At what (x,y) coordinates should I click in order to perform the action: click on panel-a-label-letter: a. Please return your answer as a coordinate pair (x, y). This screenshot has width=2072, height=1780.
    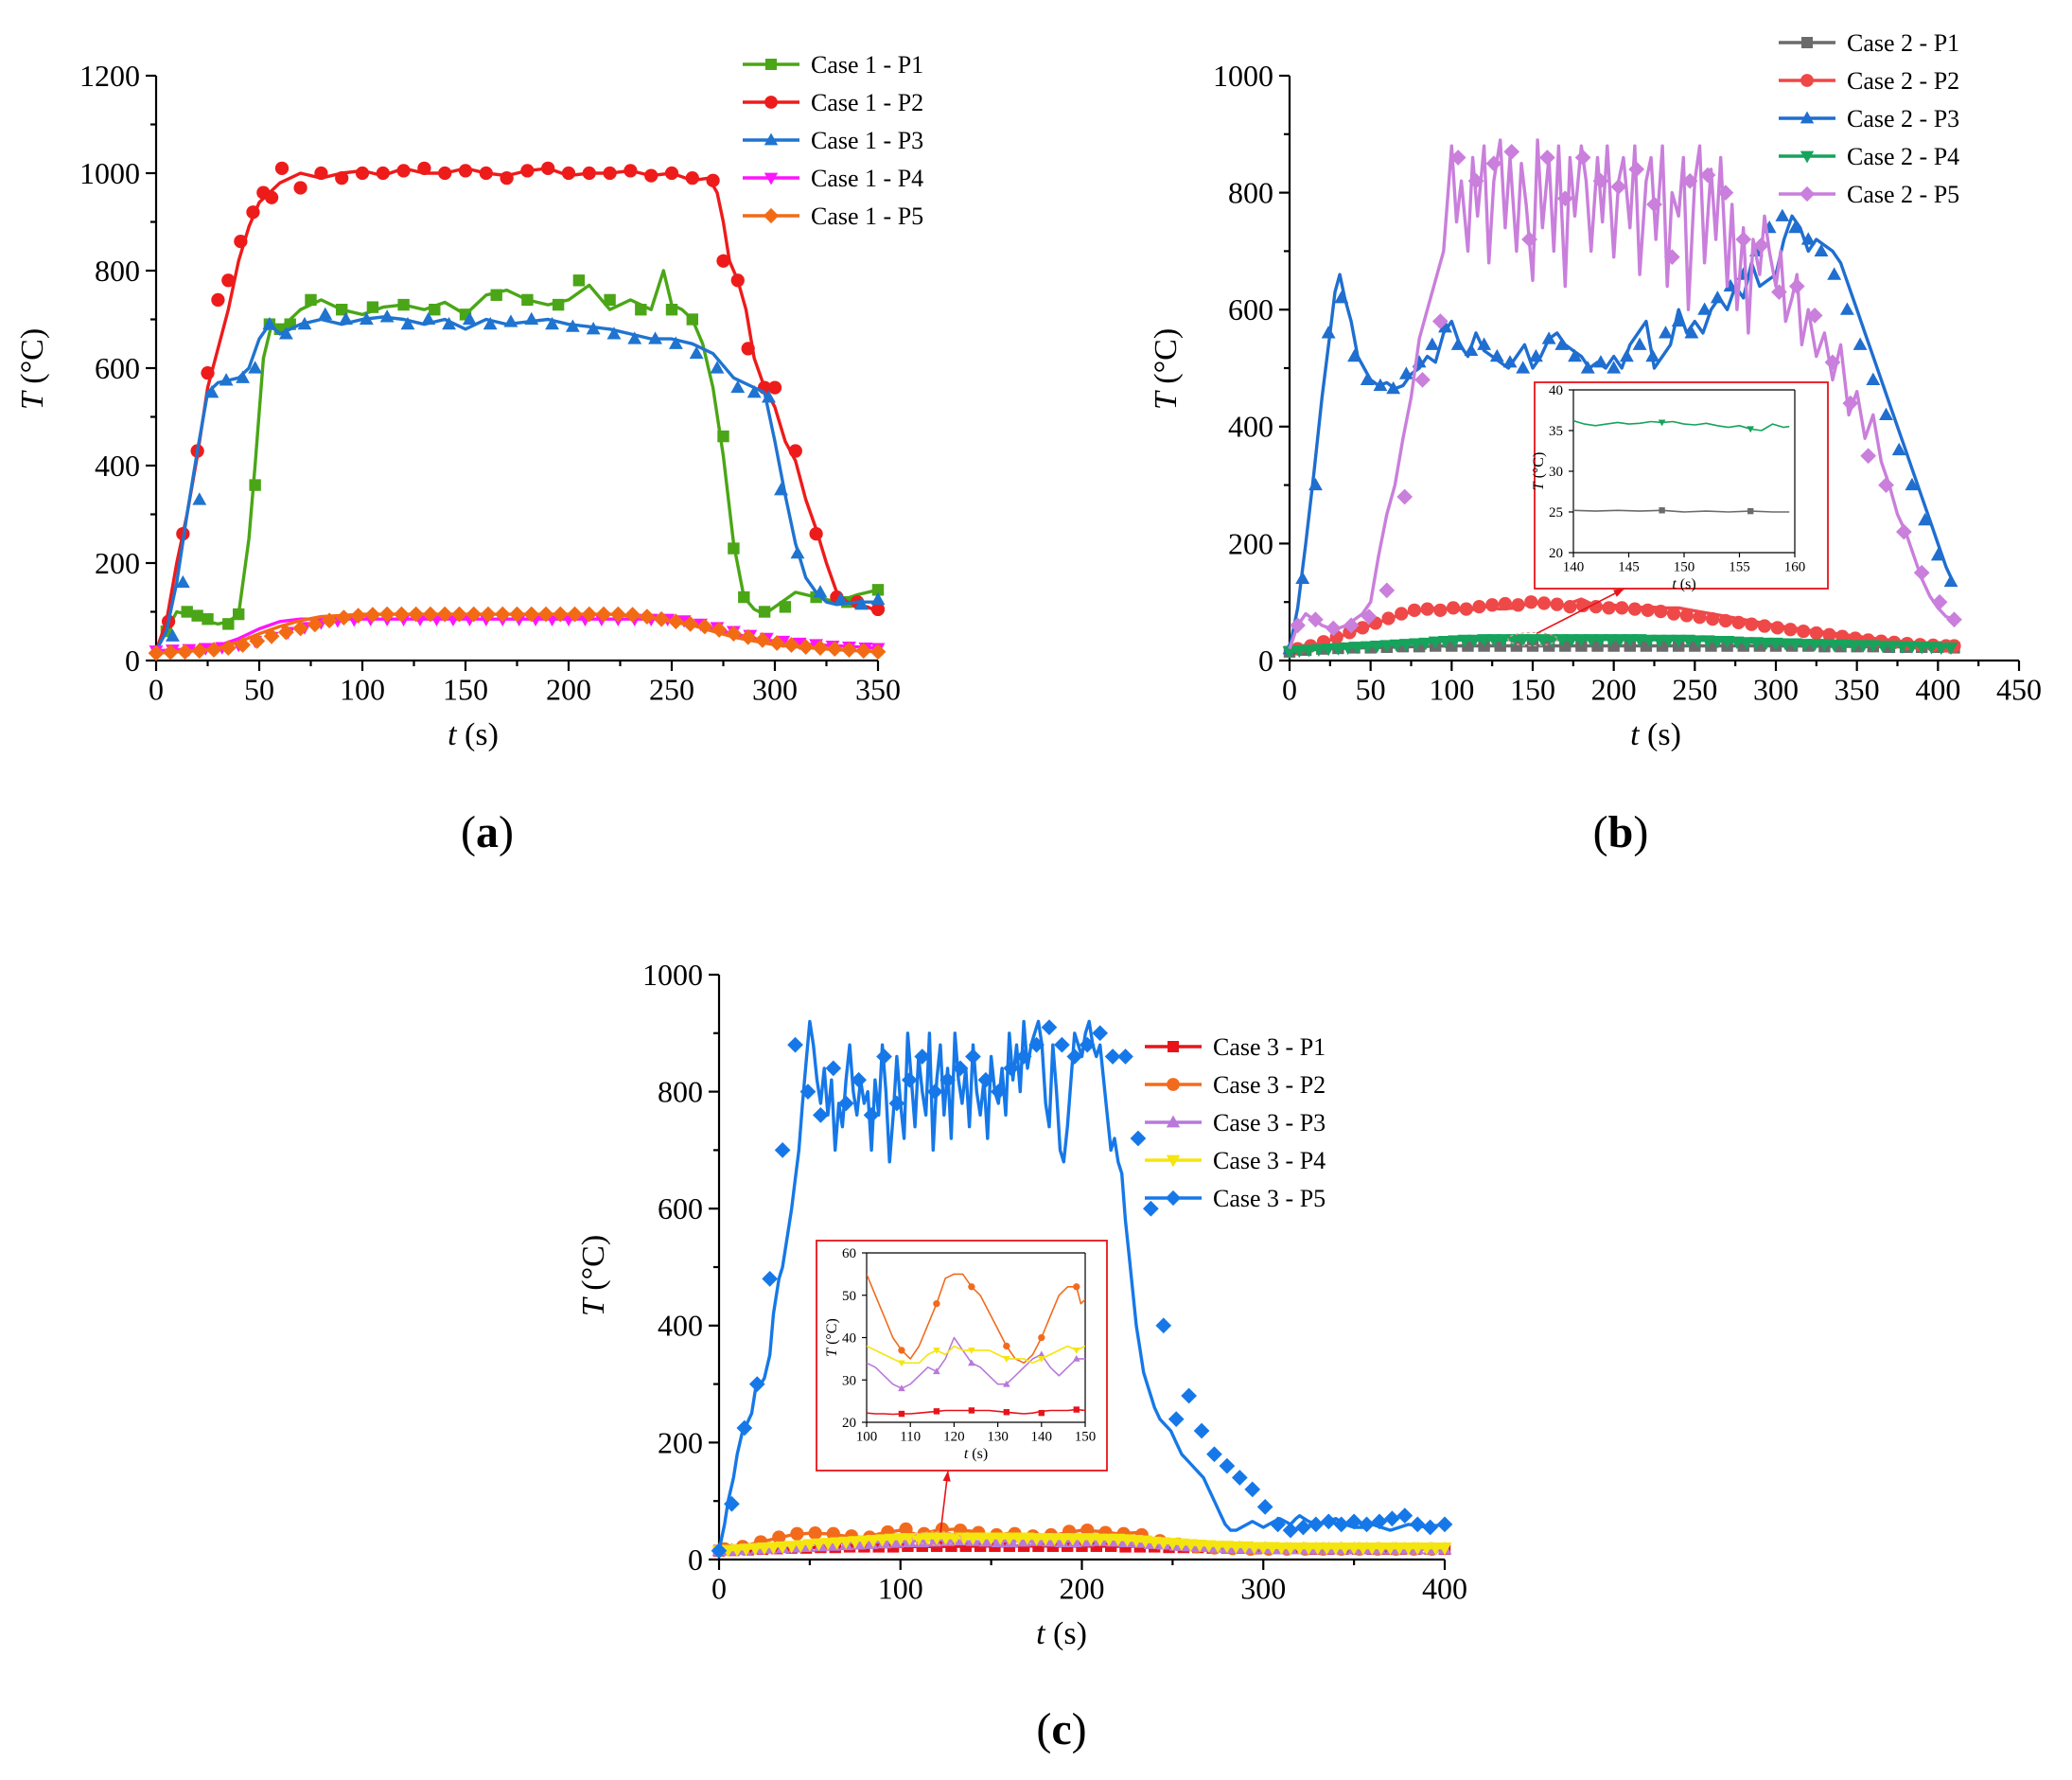
    Looking at the image, I should click on (487, 832).